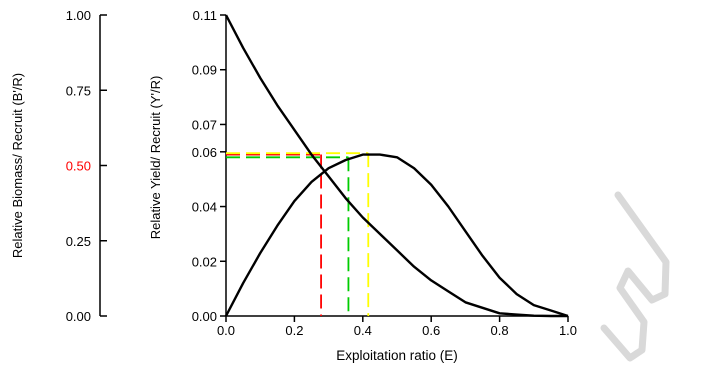  What do you see at coordinates (363, 330) in the screenshot?
I see `x-tick-label-2: 0.4` at bounding box center [363, 330].